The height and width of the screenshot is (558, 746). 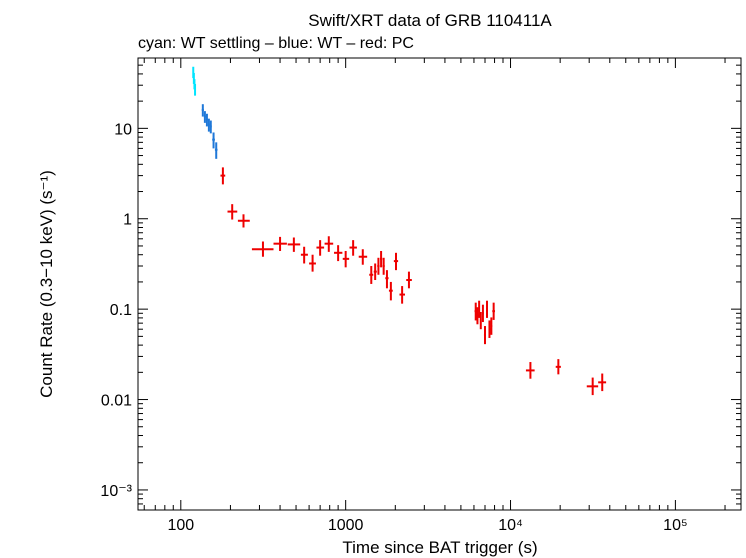 What do you see at coordinates (195, 89) in the screenshot?
I see `data-point-wt-settling` at bounding box center [195, 89].